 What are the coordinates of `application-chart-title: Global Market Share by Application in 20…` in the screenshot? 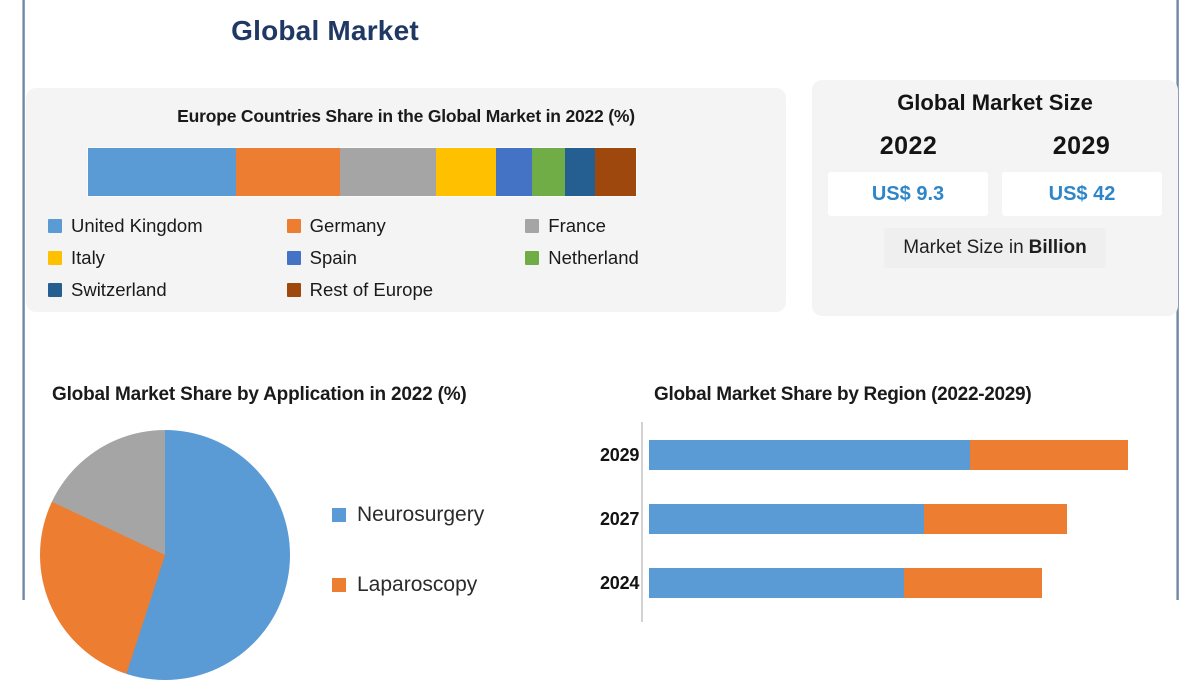 It's located at (259, 394).